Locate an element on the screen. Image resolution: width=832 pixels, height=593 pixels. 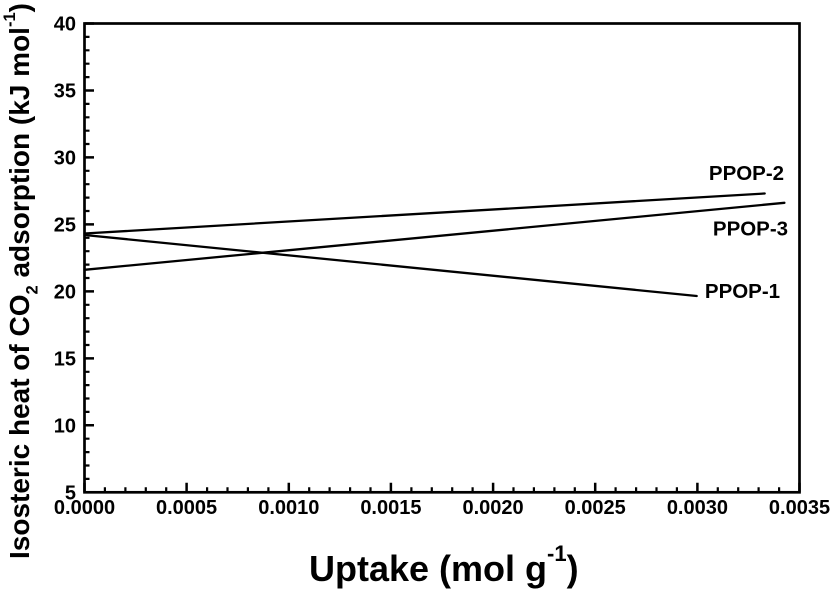
svg-text: 5 is located at coordinates (70, 493).